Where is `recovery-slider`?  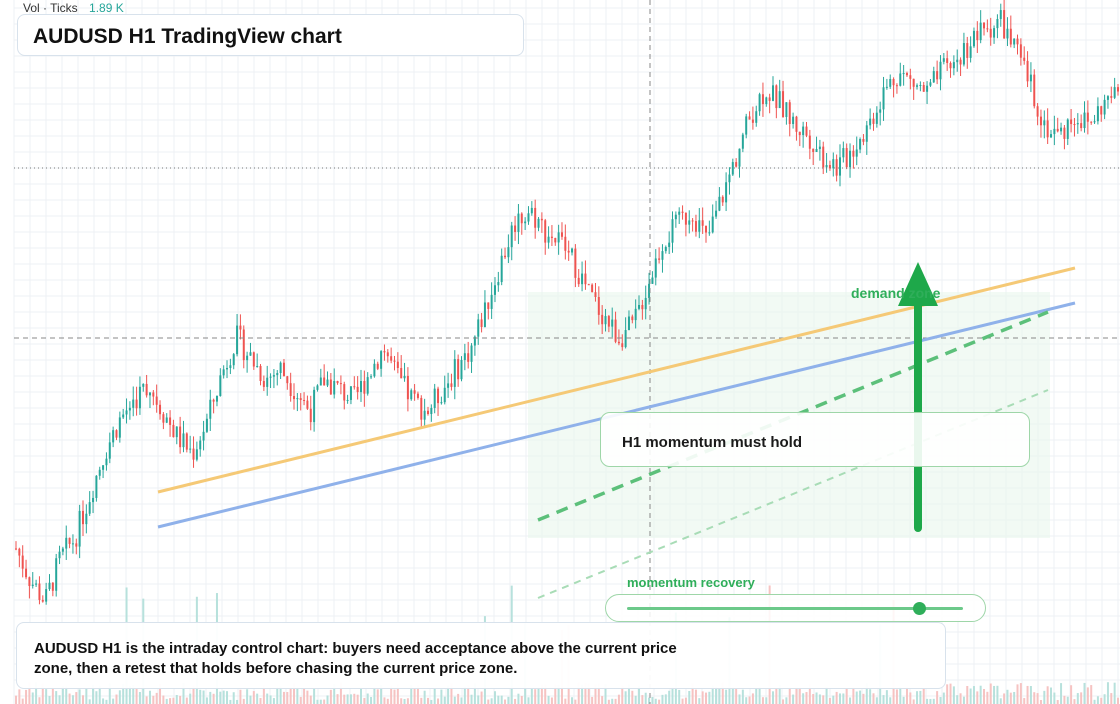
recovery-slider is located at coordinates (795, 608).